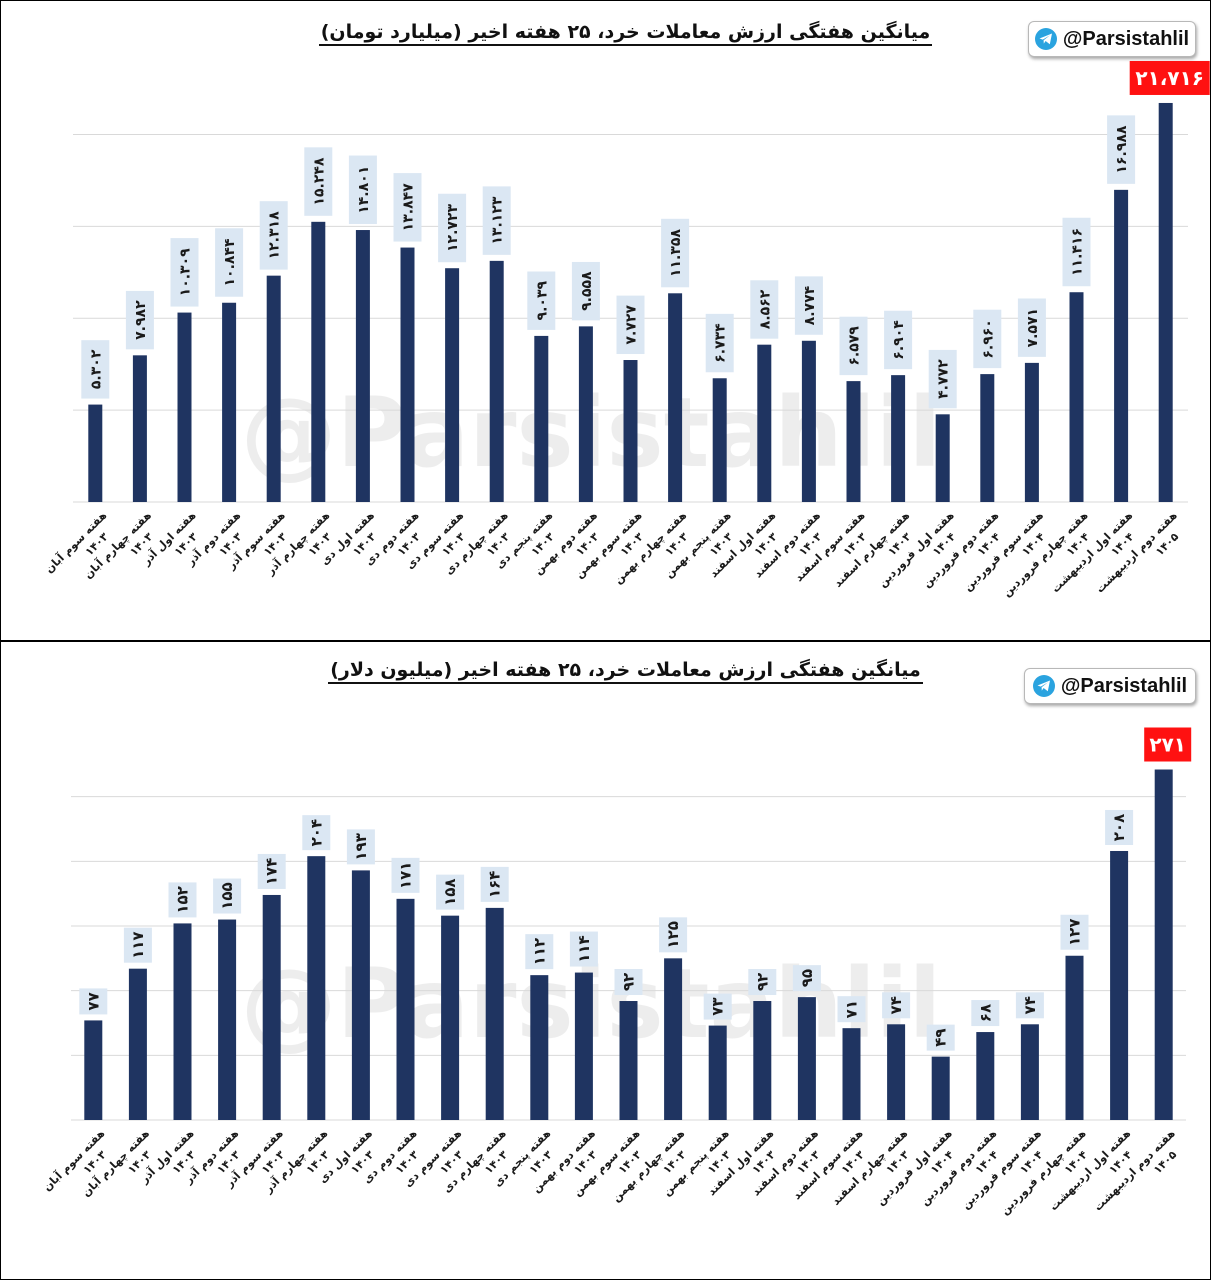 This screenshot has width=1212, height=1280. I want to click on bar-value-label: ۷۱, so click(852, 1009).